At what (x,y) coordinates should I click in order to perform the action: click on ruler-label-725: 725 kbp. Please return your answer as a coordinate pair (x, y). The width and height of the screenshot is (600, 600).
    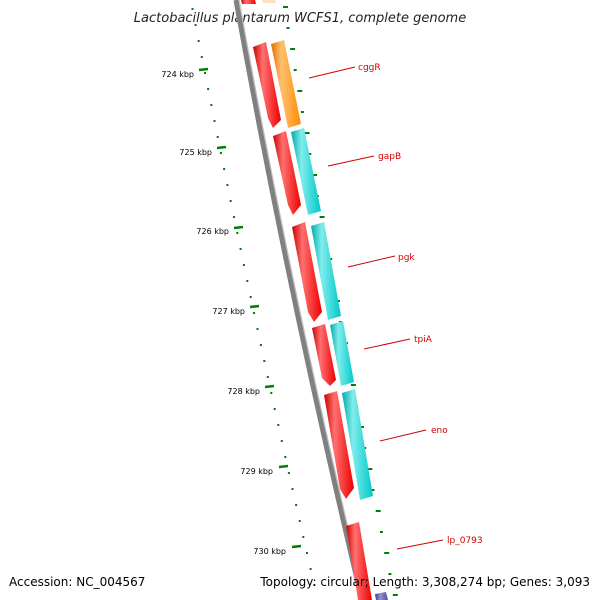
    Looking at the image, I should click on (195, 152).